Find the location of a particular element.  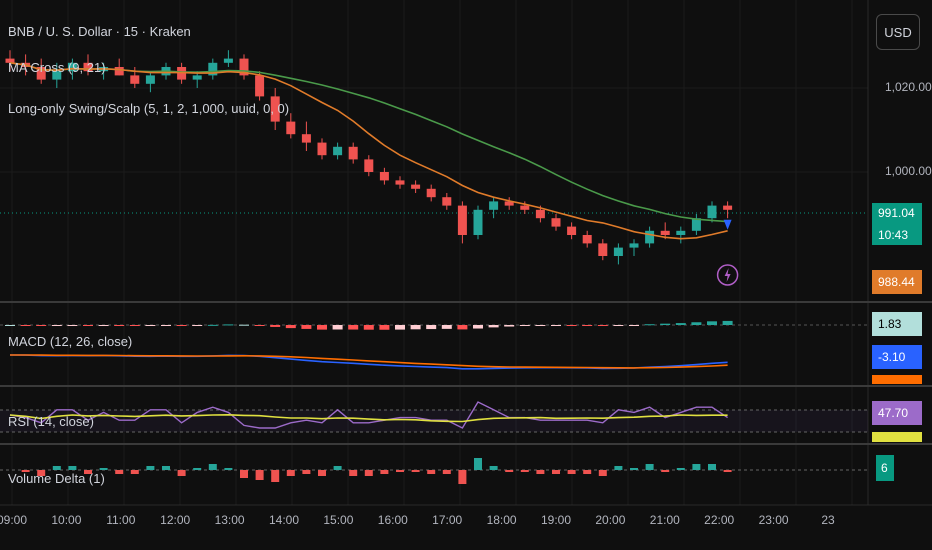

rsi-value-tag: 47.70 is located at coordinates (897, 413).